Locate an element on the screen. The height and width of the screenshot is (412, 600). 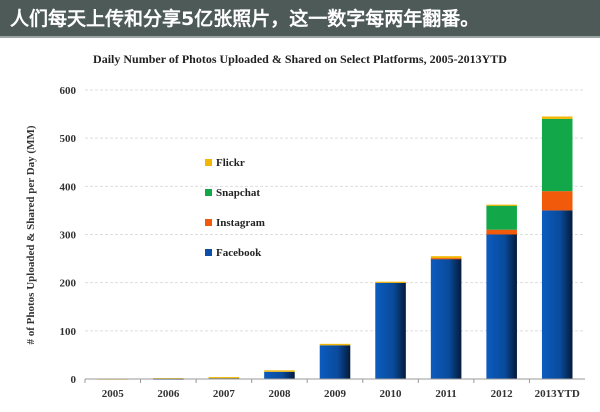
bar-flickr-2007 is located at coordinates (224, 378).